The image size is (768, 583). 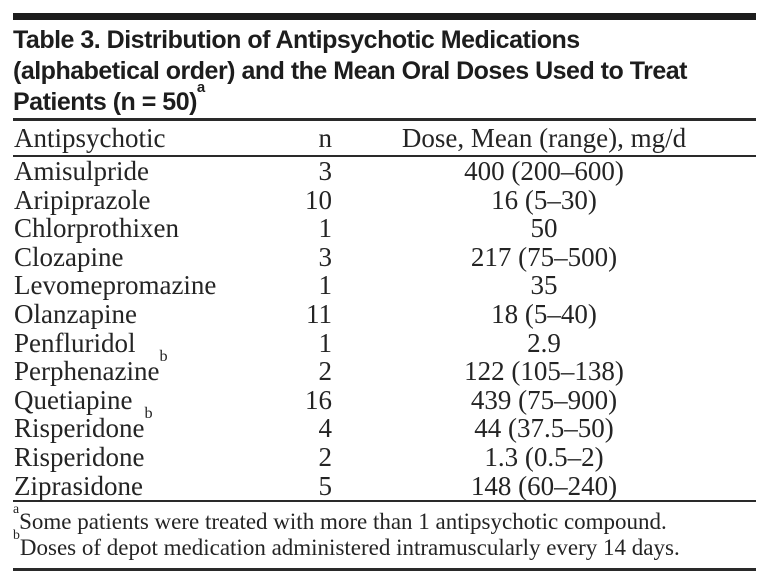 What do you see at coordinates (73, 399) in the screenshot?
I see `drug-name: Quetiapine` at bounding box center [73, 399].